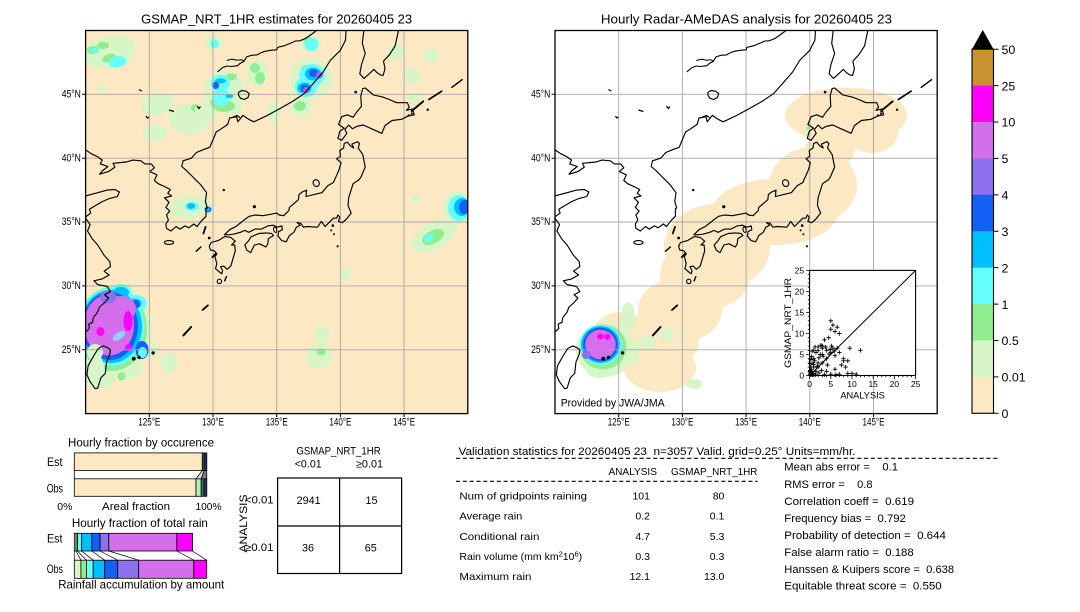 Image resolution: width=1080 pixels, height=612 pixels. Describe the element at coordinates (276, 19) in the screenshot. I see `svg-text:GSMAP_NRT_1HR estimates for 20: GSMAP_NRT_1HR estimates for 20260405 23` at that location.